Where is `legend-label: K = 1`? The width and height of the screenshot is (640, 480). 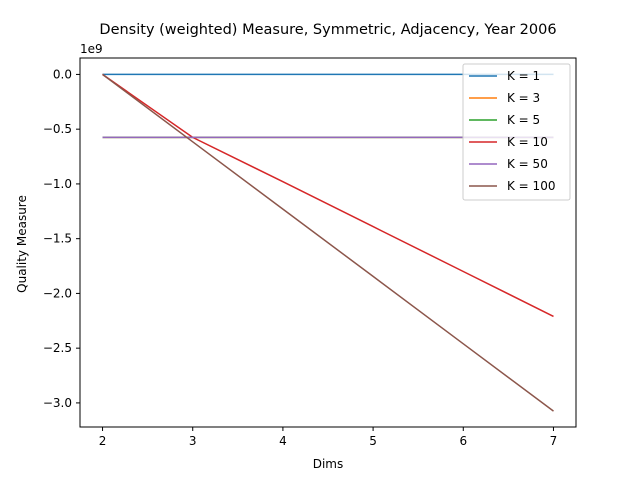 legend-label: K = 1 is located at coordinates (523, 76).